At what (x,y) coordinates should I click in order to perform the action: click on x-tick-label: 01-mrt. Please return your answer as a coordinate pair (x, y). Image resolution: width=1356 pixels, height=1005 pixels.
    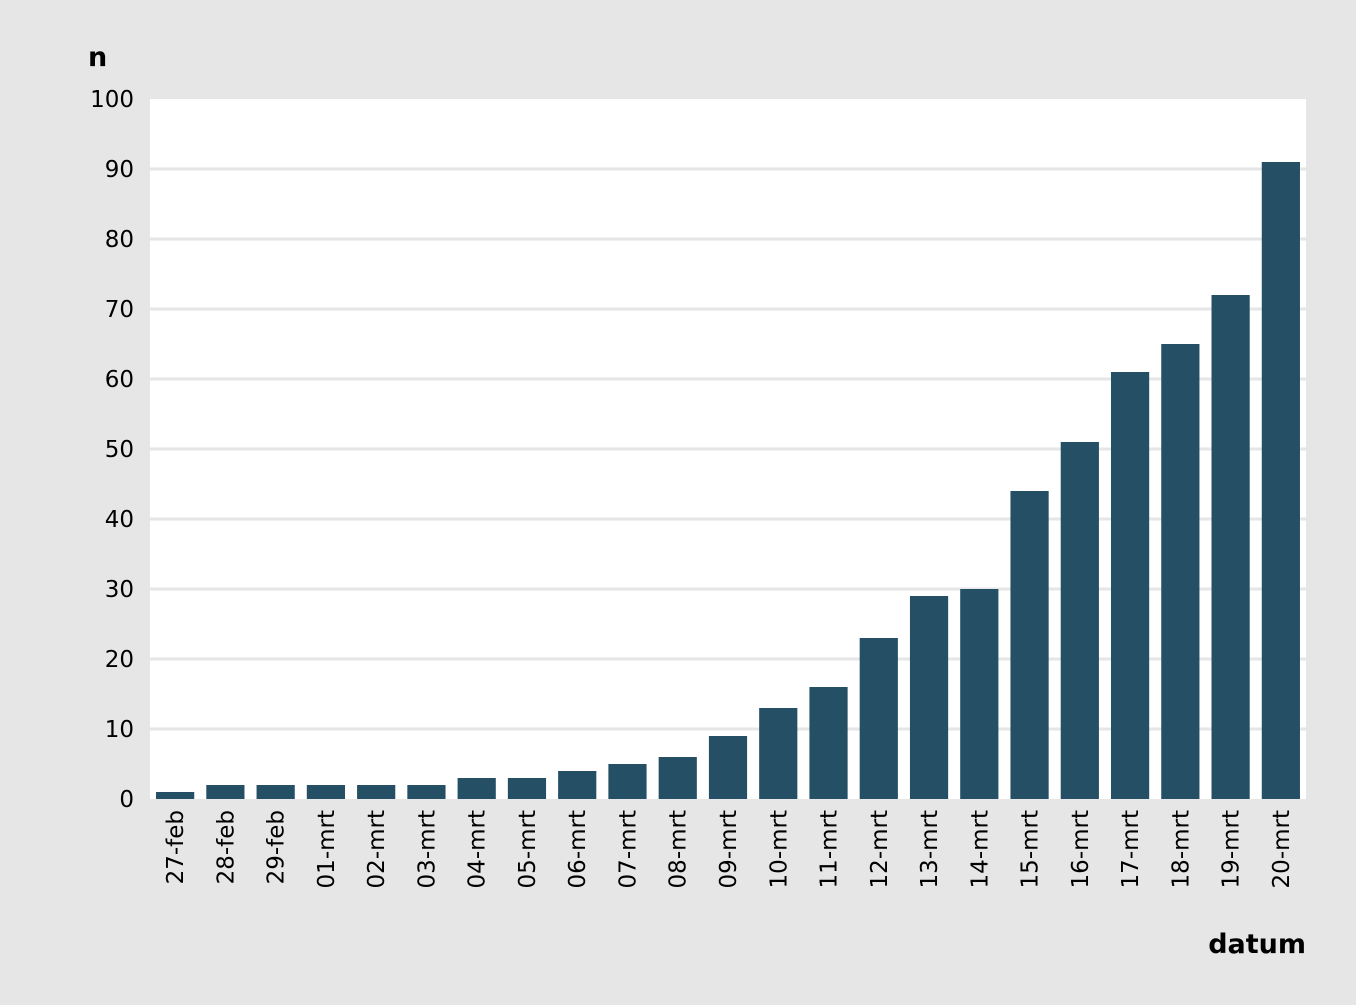
    Looking at the image, I should click on (327, 849).